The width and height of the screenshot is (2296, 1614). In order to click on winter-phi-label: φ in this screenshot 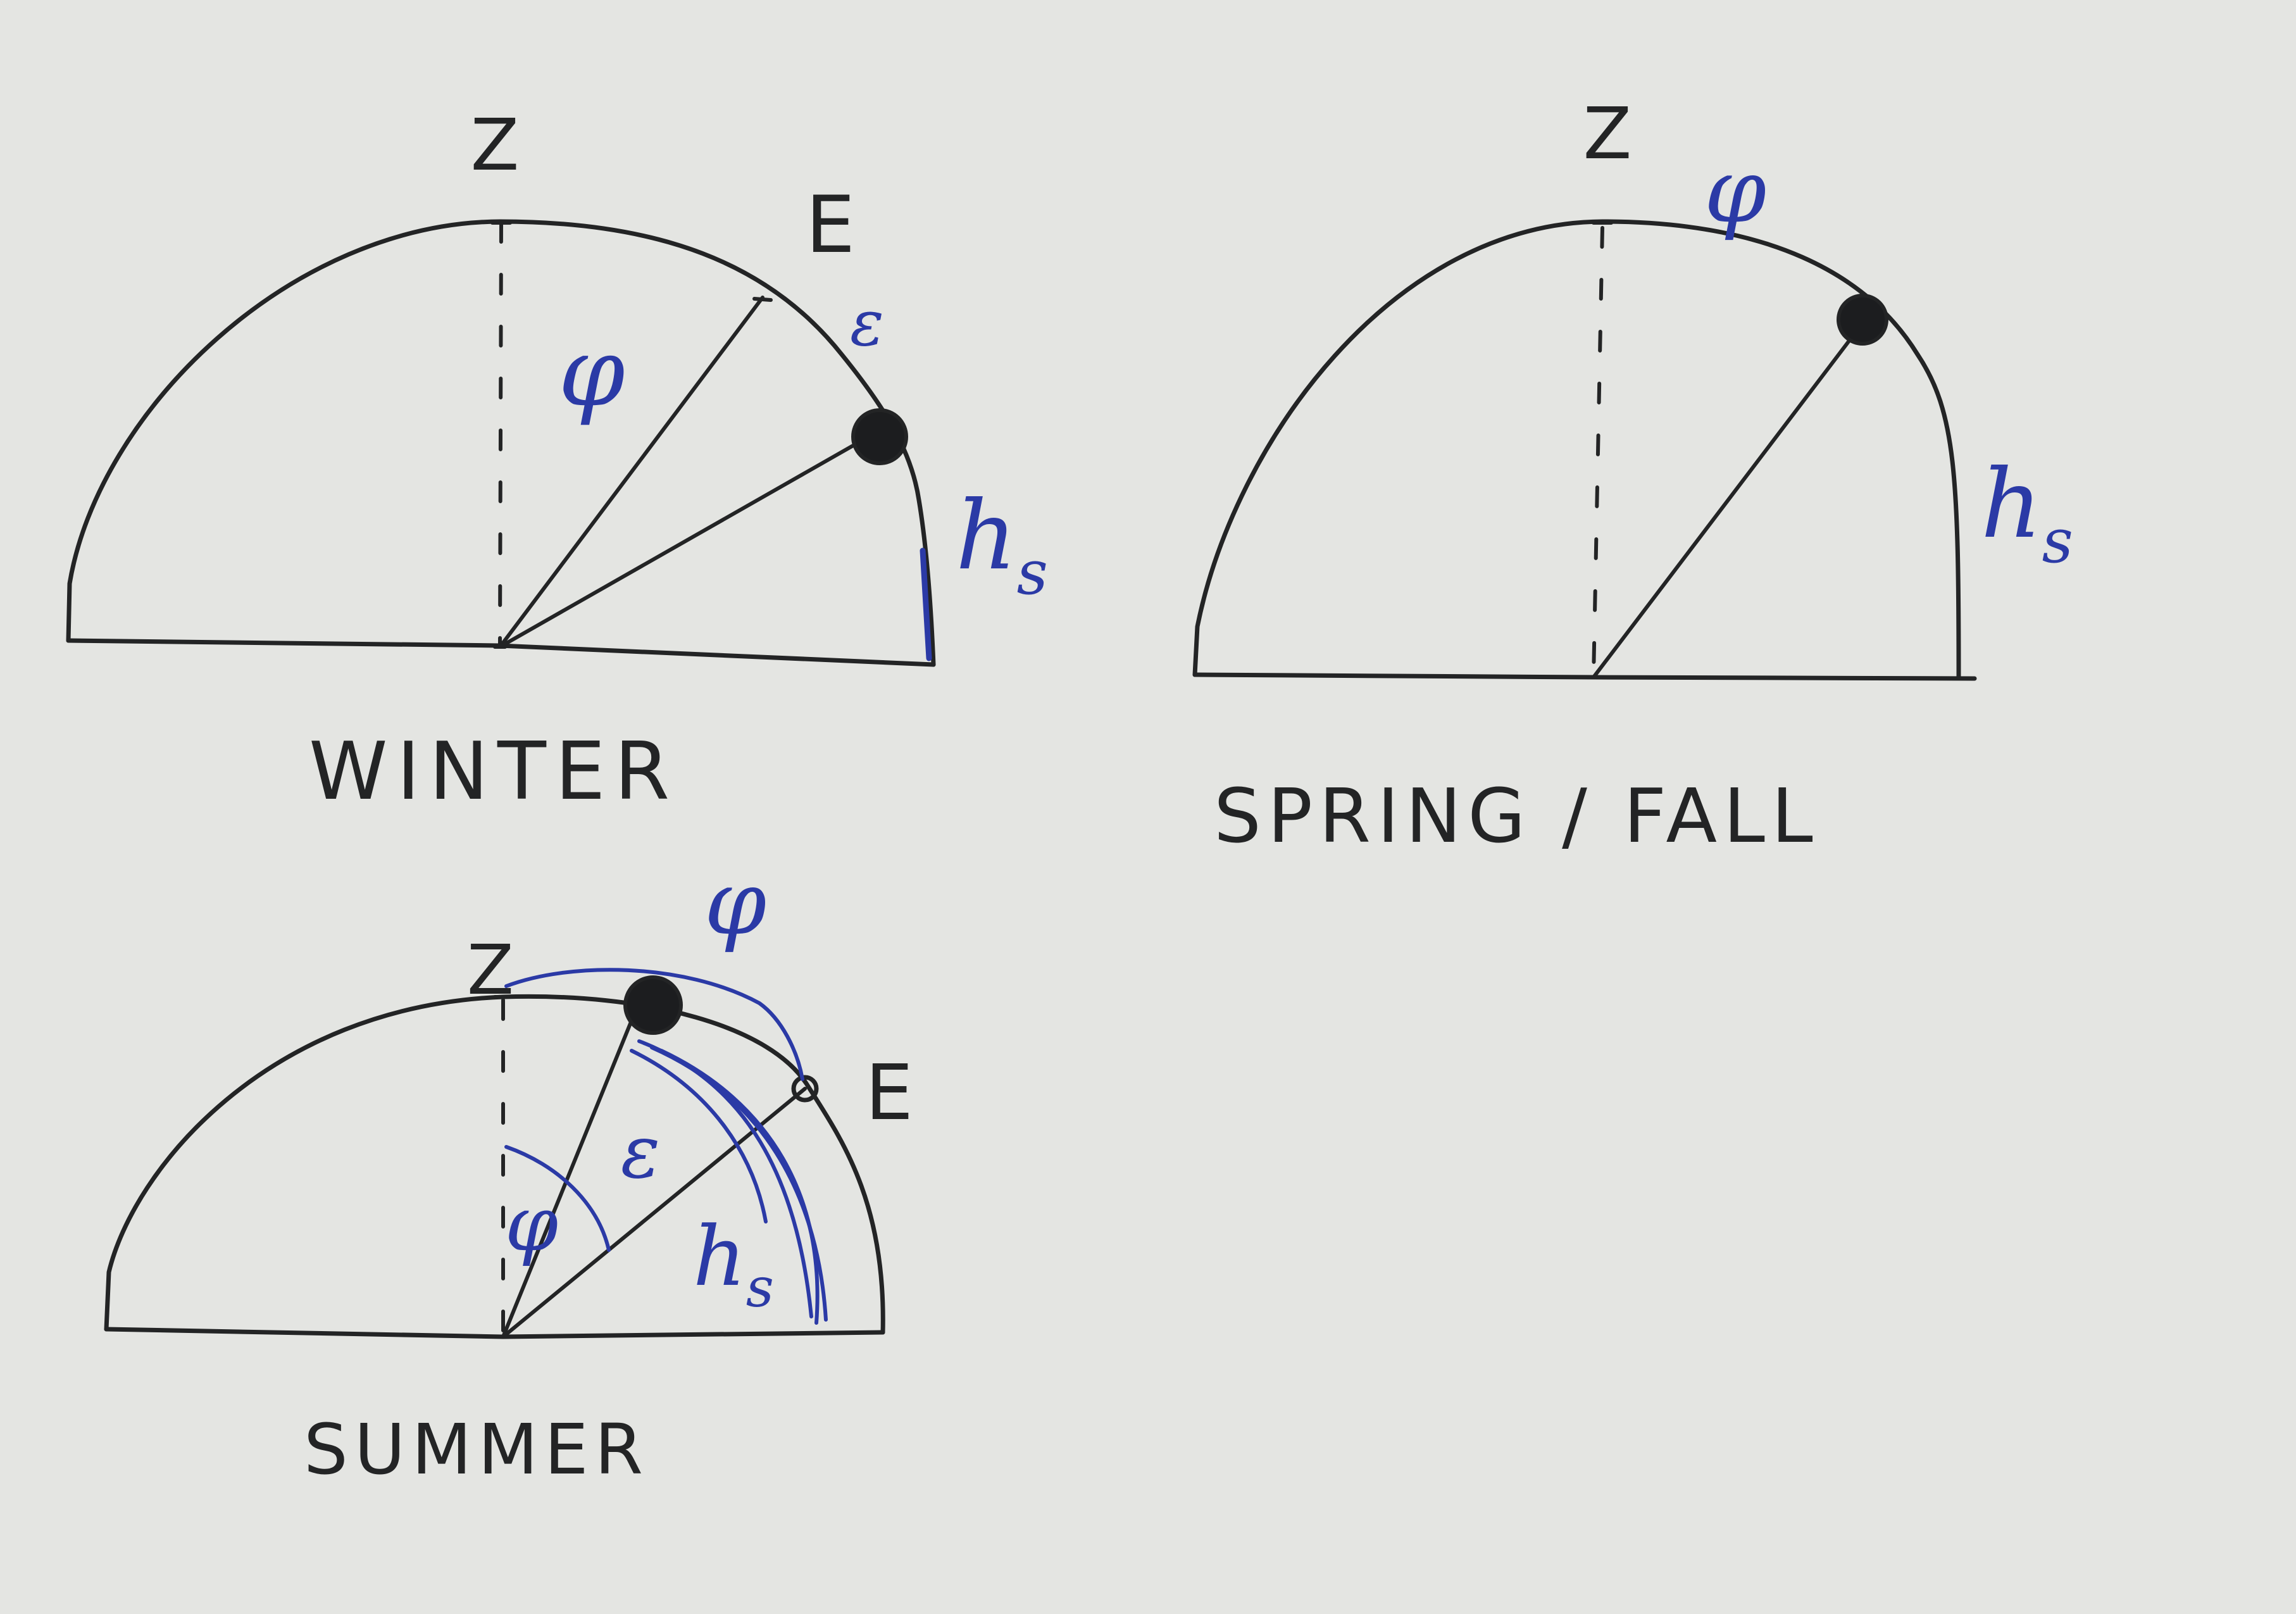, I will do `click(591, 373)`.